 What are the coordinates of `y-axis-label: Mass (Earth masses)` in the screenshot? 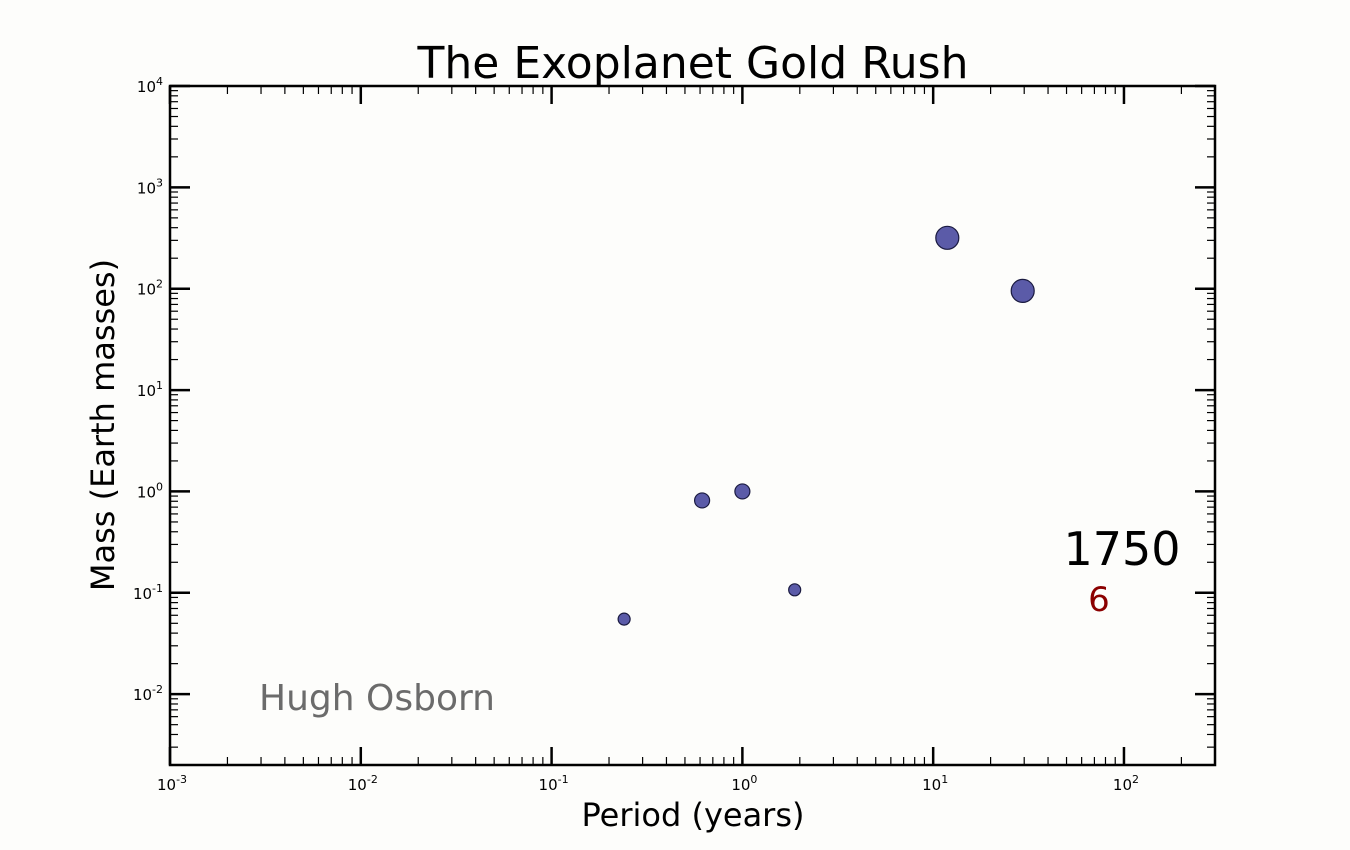 It's located at (103, 425).